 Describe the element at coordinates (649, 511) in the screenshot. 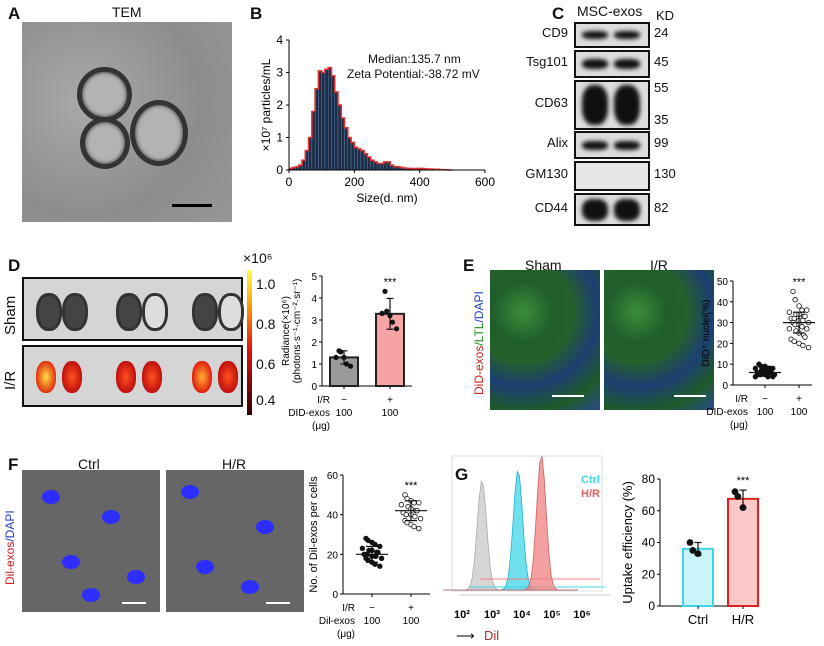

I see `y-tick-label: 60` at that location.